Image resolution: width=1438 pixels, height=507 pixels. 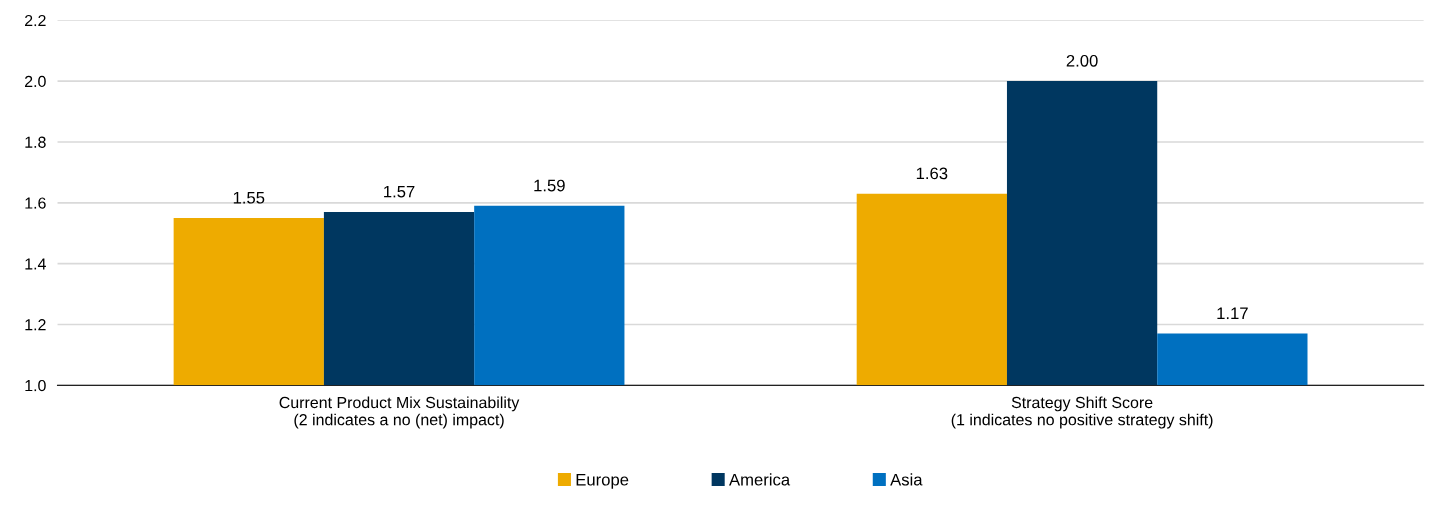 I want to click on y-tick-label: 2.0, so click(x=35, y=81).